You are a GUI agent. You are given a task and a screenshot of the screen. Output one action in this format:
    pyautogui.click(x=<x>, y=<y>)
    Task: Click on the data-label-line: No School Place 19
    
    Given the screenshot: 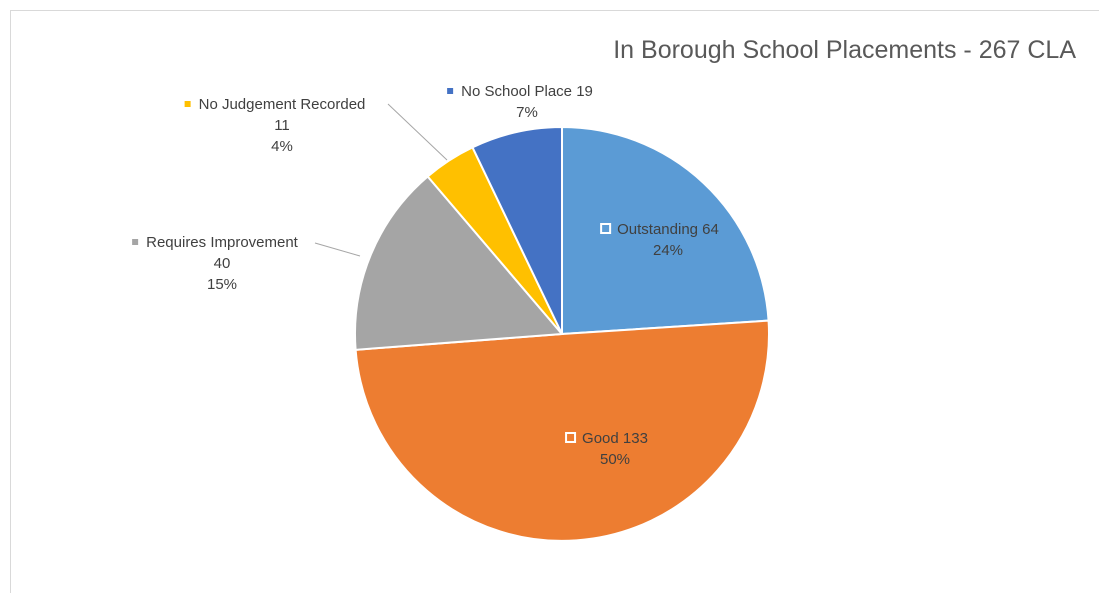 What is the action you would take?
    pyautogui.click(x=527, y=91)
    